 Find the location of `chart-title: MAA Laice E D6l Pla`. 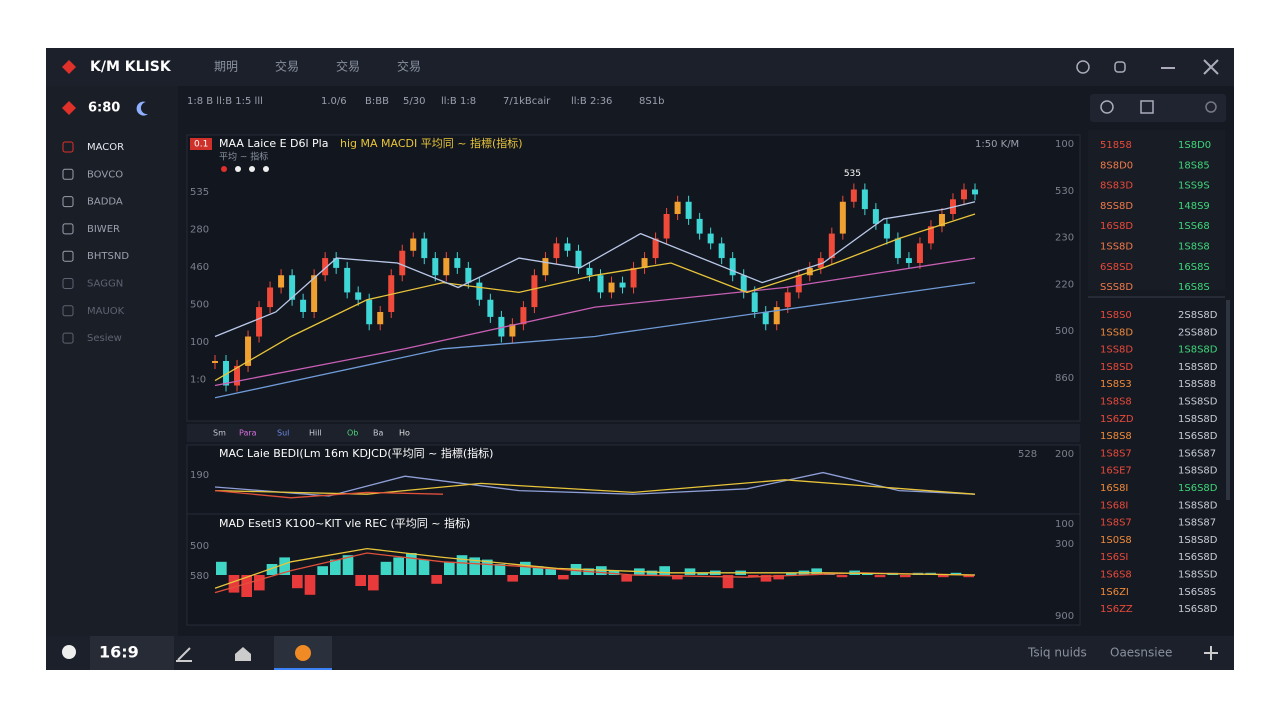

chart-title: MAA Laice E D6l Pla is located at coordinates (273, 143).